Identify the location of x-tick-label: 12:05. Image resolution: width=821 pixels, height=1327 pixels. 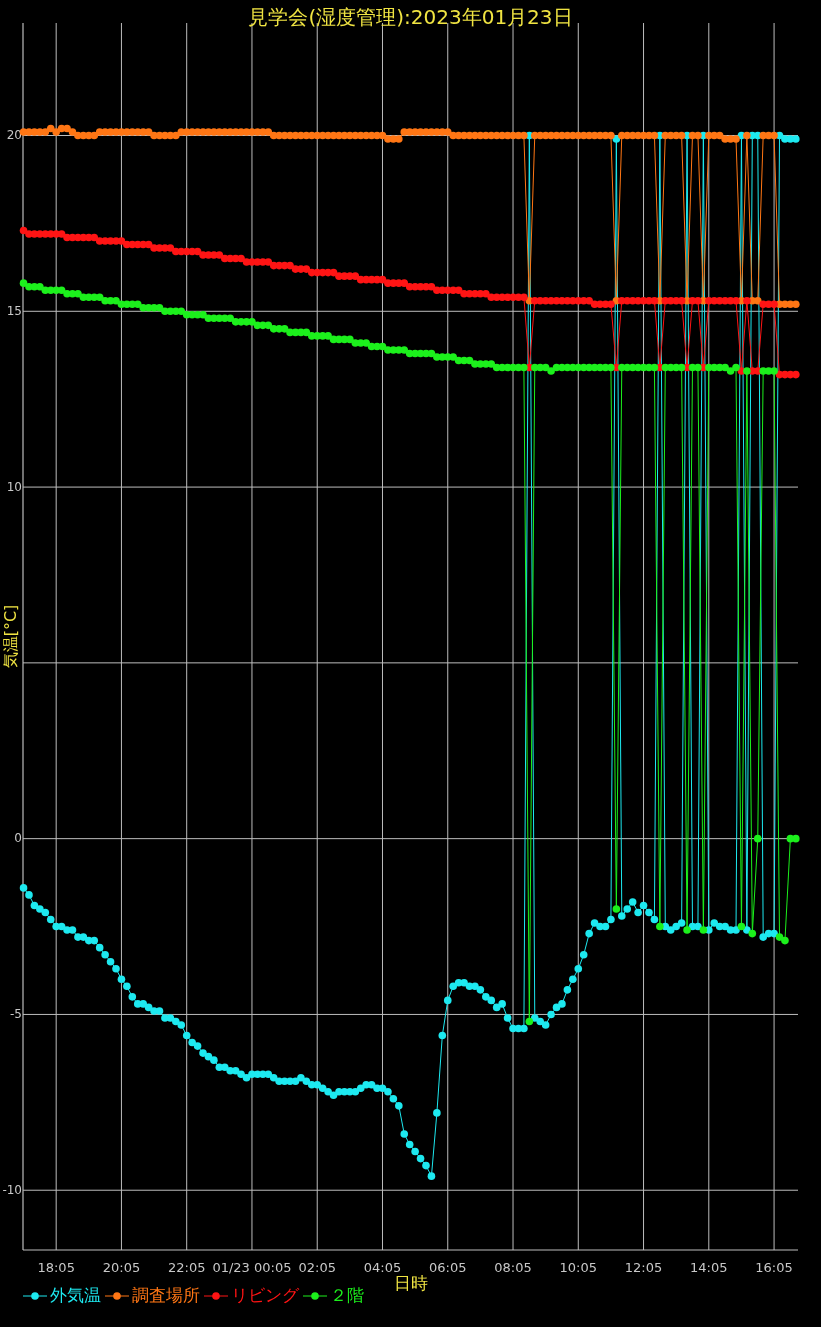
(643, 1267).